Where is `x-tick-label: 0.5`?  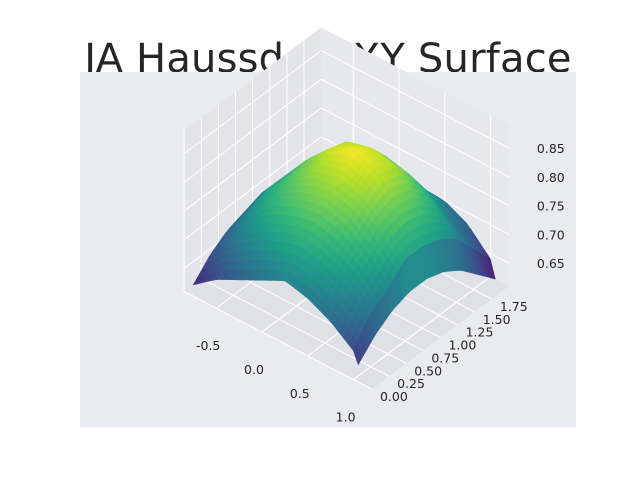
x-tick-label: 0.5 is located at coordinates (300, 393).